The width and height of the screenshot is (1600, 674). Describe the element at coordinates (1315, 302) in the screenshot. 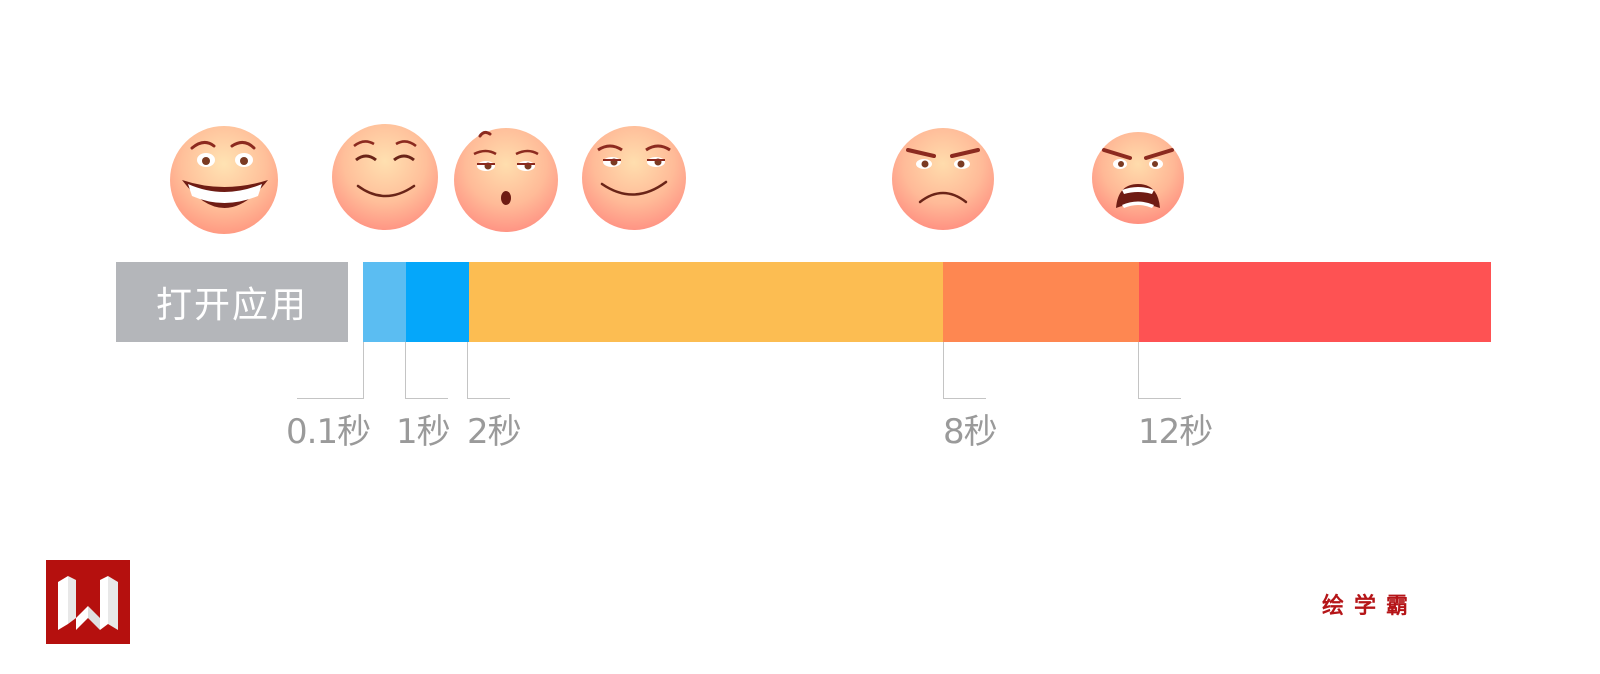

I see `segment-12s-plus` at that location.